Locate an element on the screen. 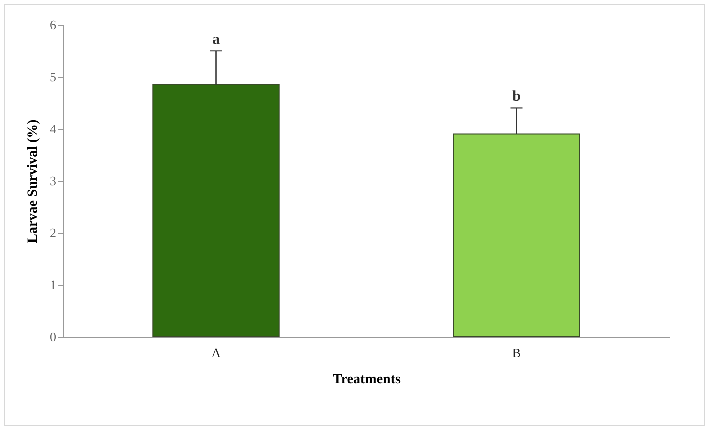 Image resolution: width=711 pixels, height=432 pixels. y-tick-label: 2 is located at coordinates (53, 233).